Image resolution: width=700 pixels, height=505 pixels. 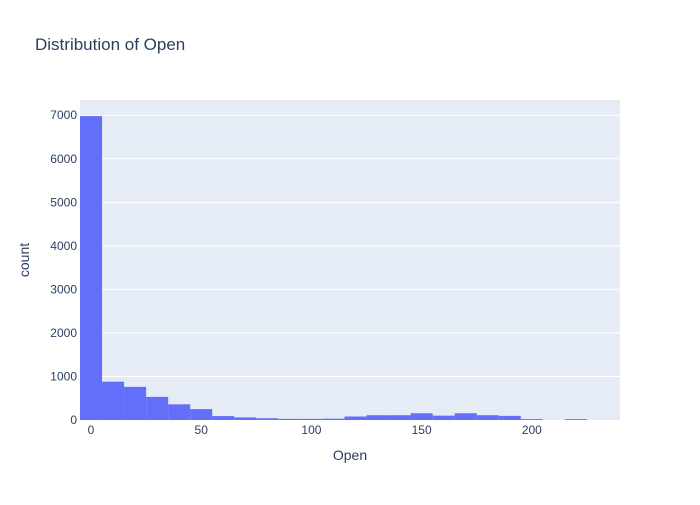 I want to click on x-tick-label: 150, so click(x=422, y=430).